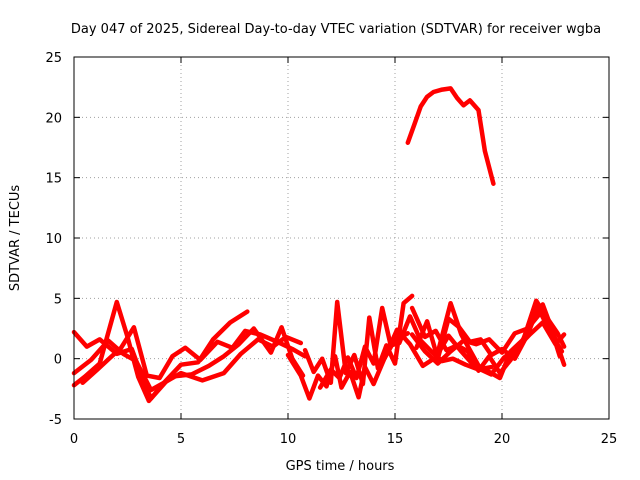  What do you see at coordinates (288, 439) in the screenshot?
I see `x-tick-label: 10` at bounding box center [288, 439].